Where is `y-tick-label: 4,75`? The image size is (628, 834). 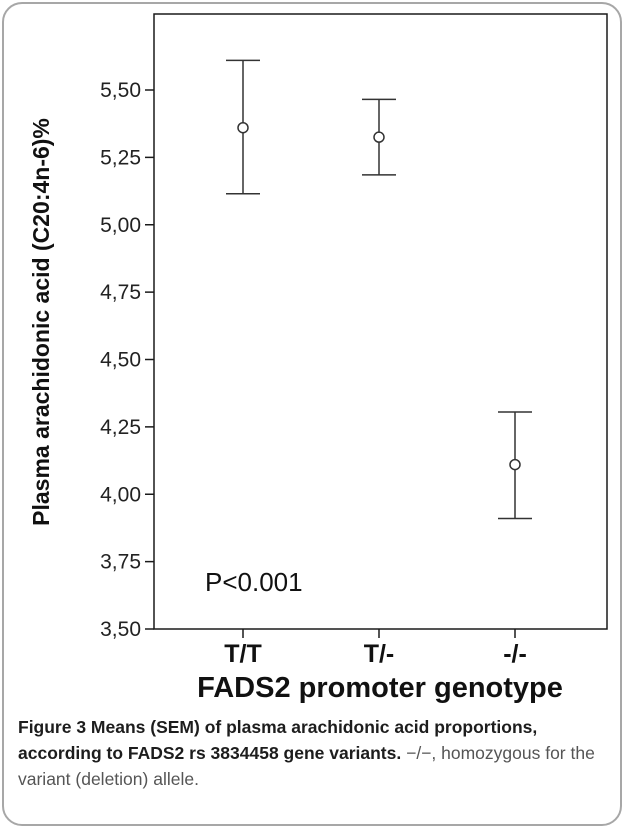 y-tick-label: 4,75 is located at coordinates (120, 292).